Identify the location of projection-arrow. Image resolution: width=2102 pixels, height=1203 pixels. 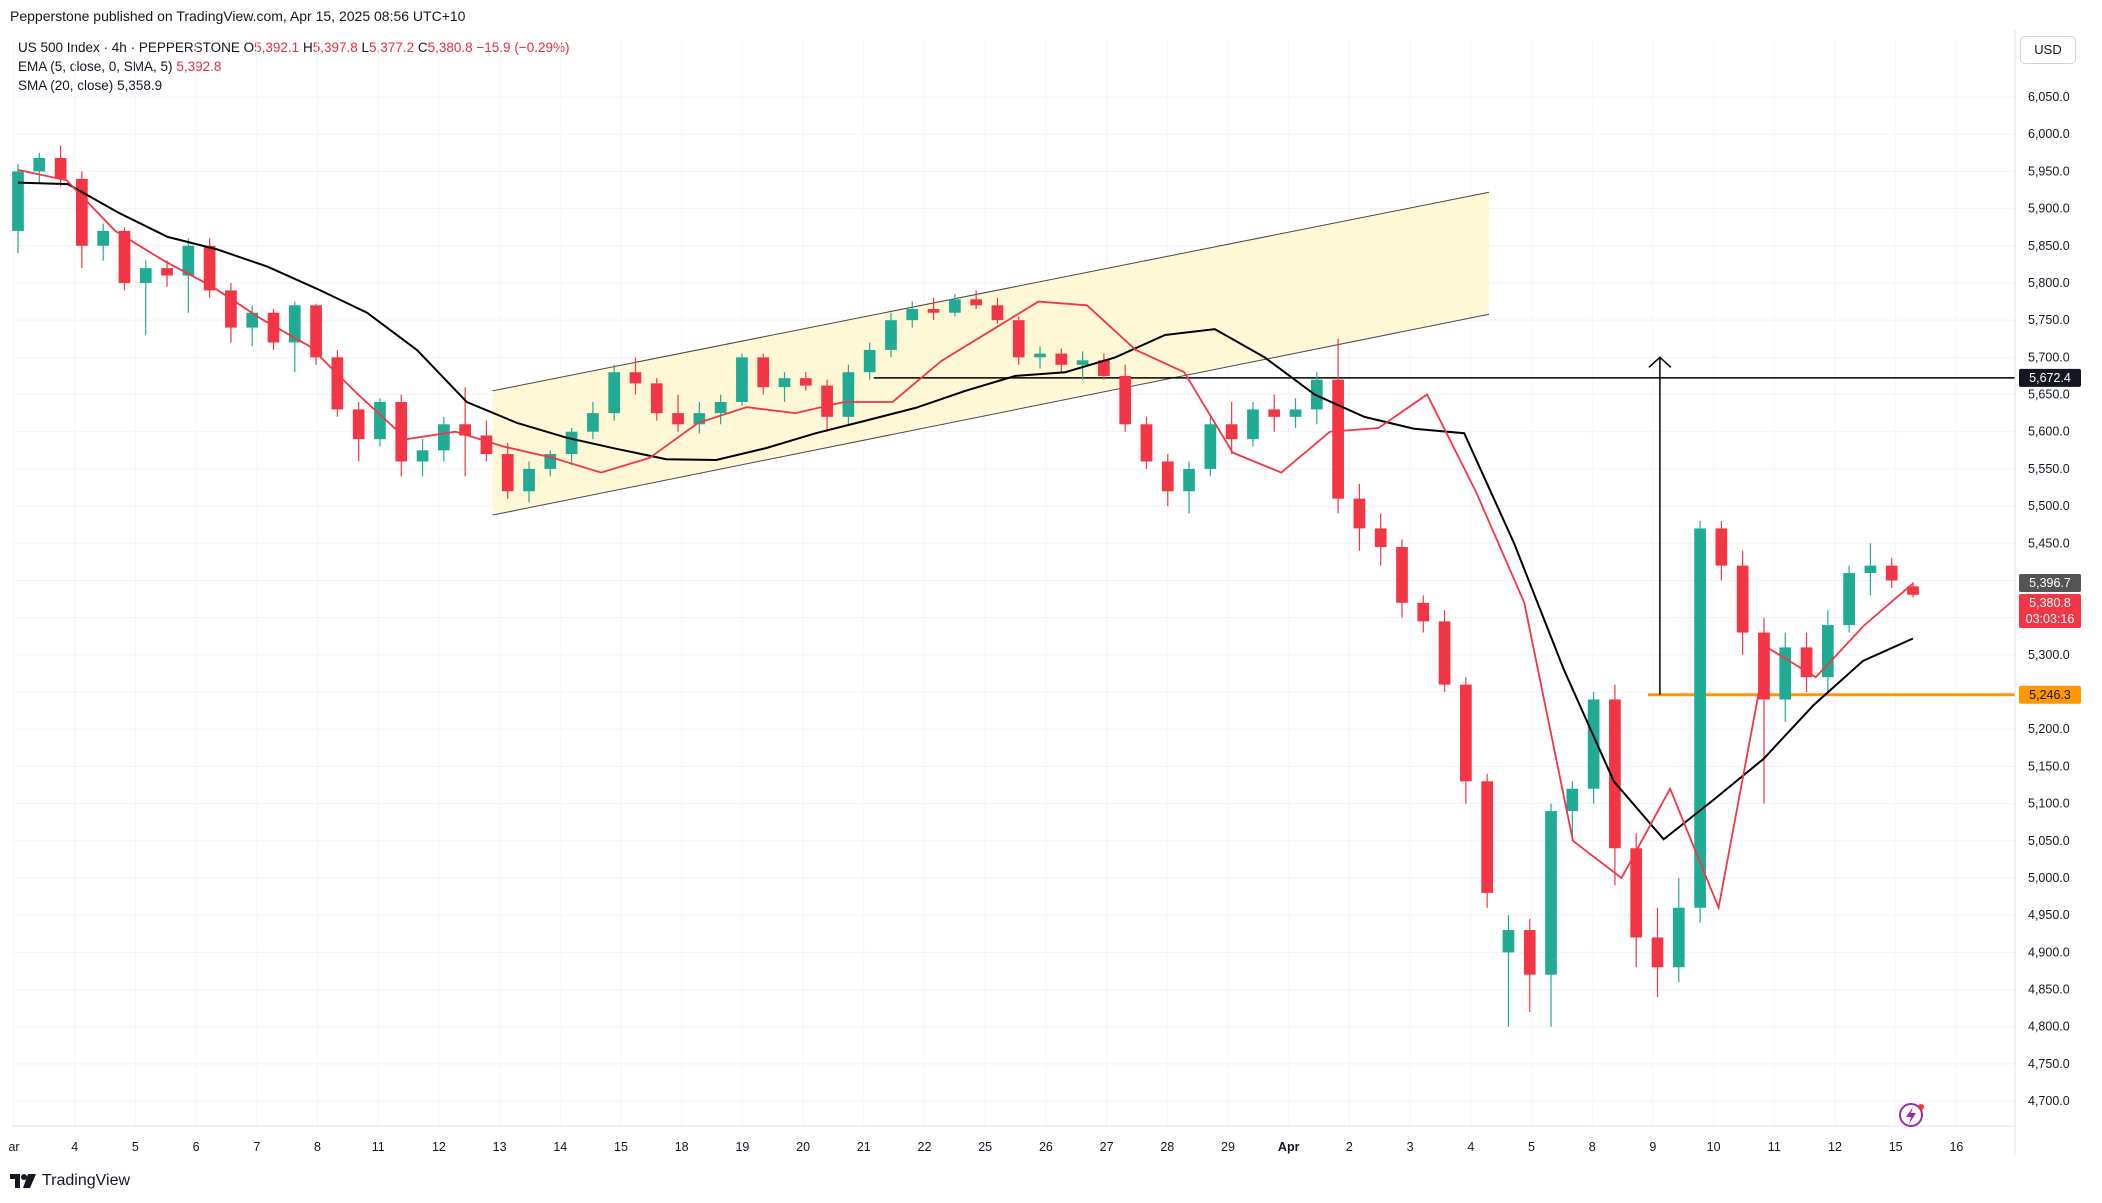
(1660, 525).